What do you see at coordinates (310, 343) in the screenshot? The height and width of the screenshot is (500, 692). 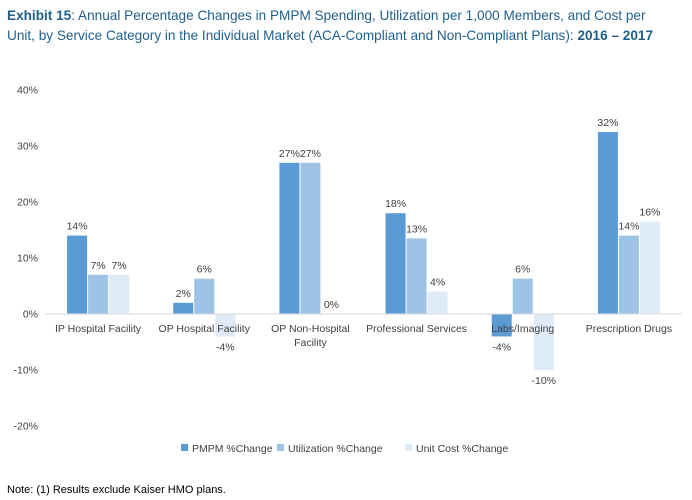 I see `category-label: Facility` at bounding box center [310, 343].